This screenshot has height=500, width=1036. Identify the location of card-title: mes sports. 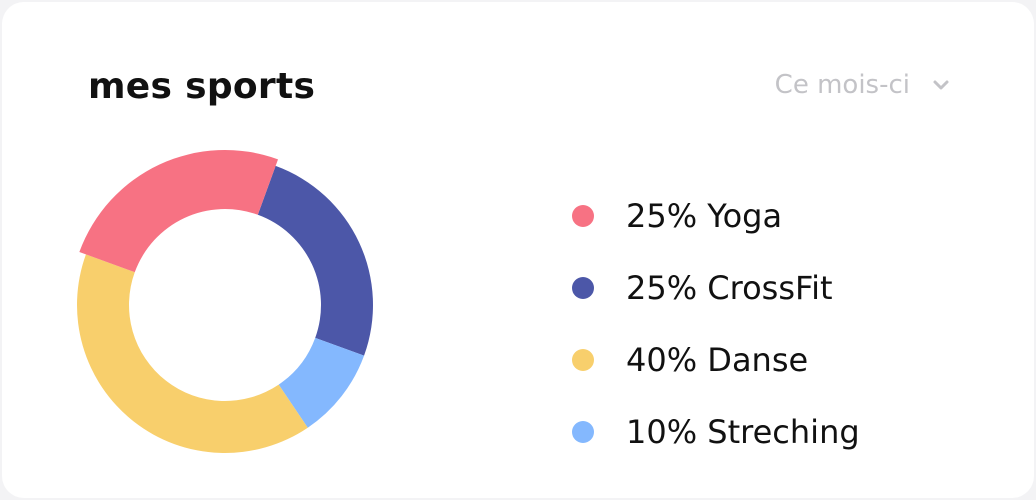
(202, 86).